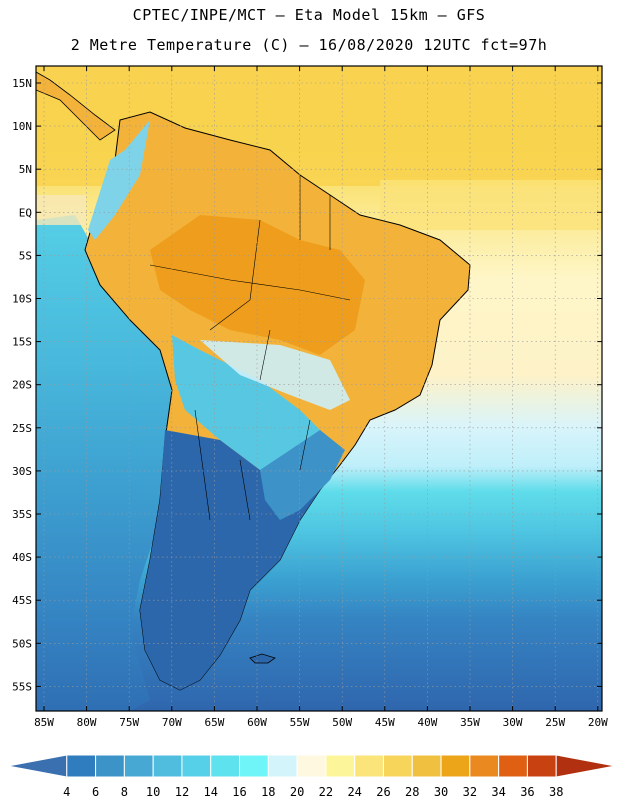 This screenshot has width=618, height=800. I want to click on lat-label: 20S, so click(22, 385).